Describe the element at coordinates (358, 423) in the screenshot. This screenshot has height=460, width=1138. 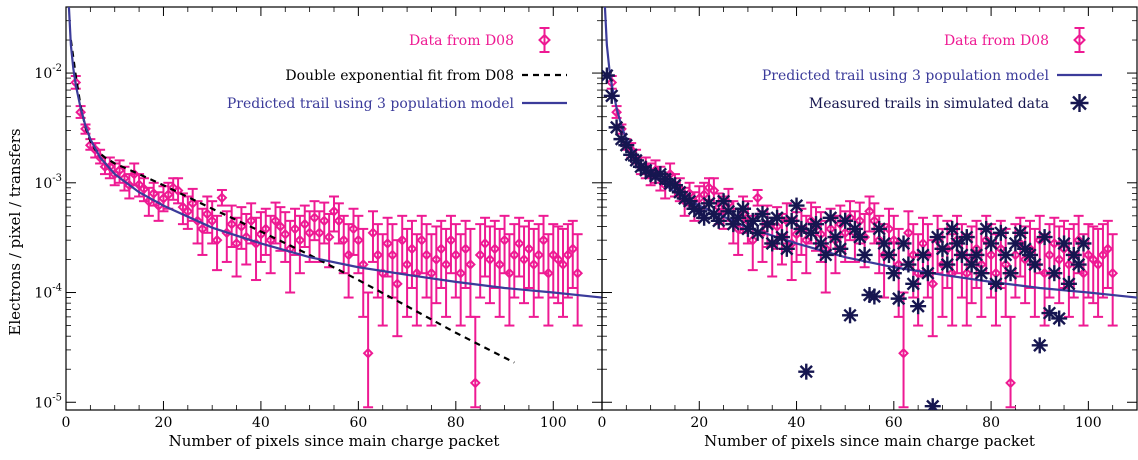
I see `x-tick-label: 60` at that location.